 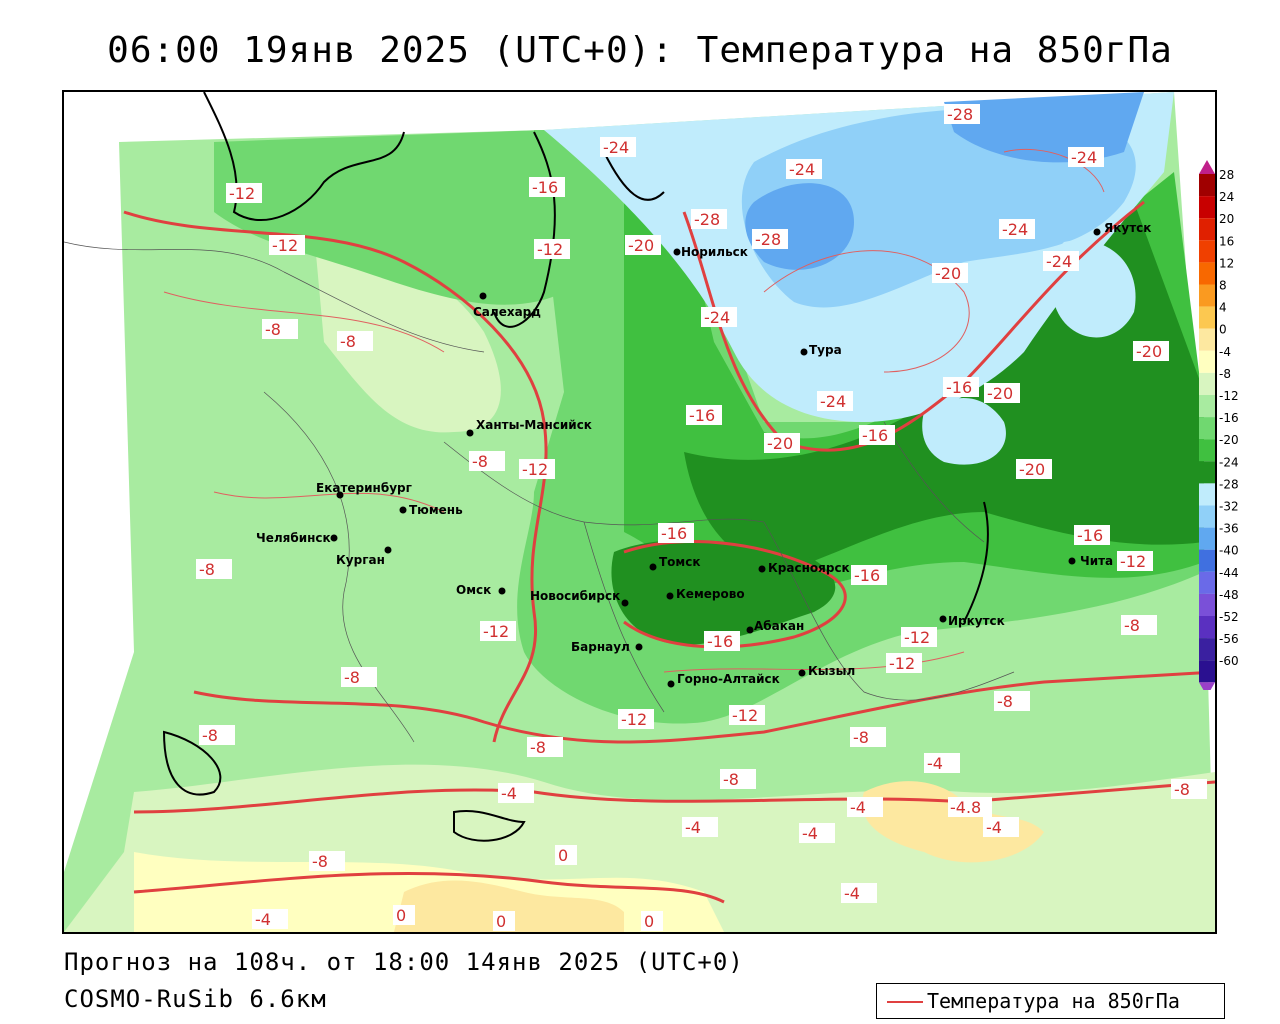 I want to click on colorbar-tick-label: -40, so click(x=1229, y=551).